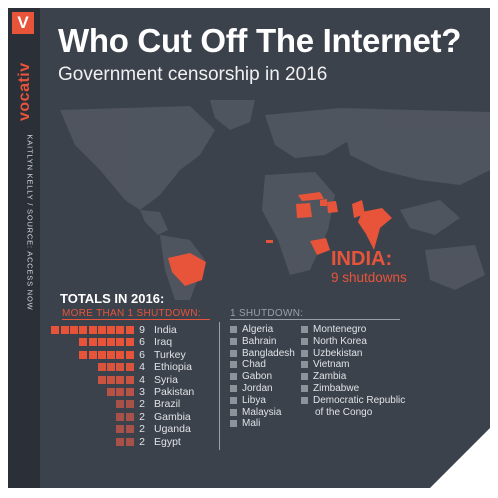  Describe the element at coordinates (304, 210) in the screenshot. I see `map-egypt` at that location.